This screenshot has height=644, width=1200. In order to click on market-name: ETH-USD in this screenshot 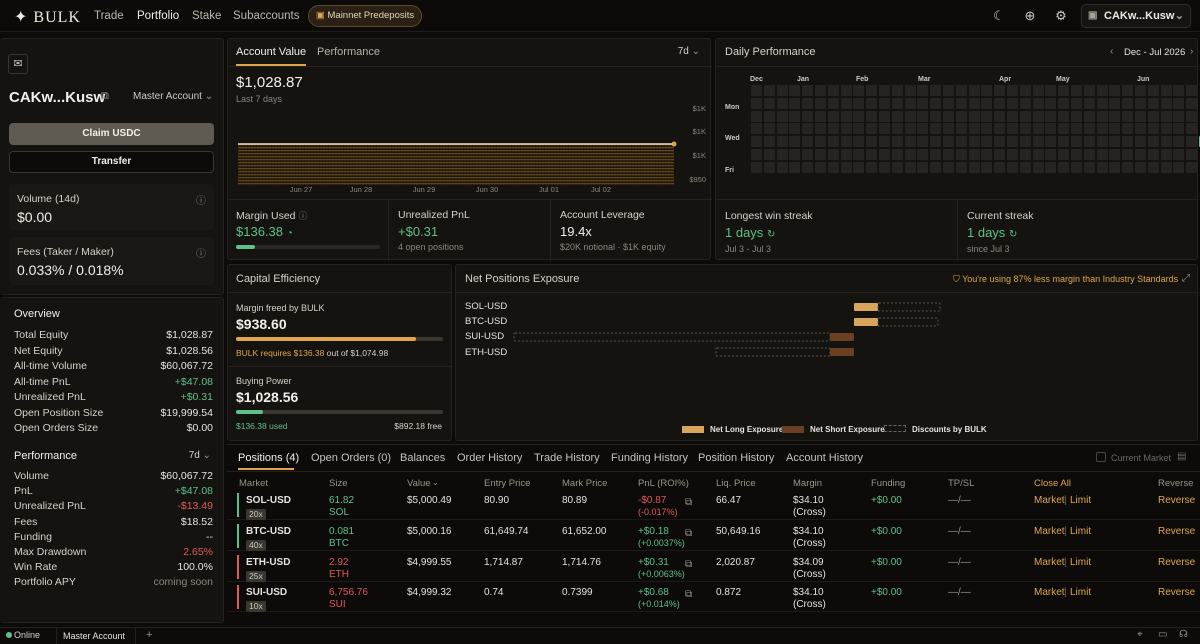, I will do `click(268, 562)`.